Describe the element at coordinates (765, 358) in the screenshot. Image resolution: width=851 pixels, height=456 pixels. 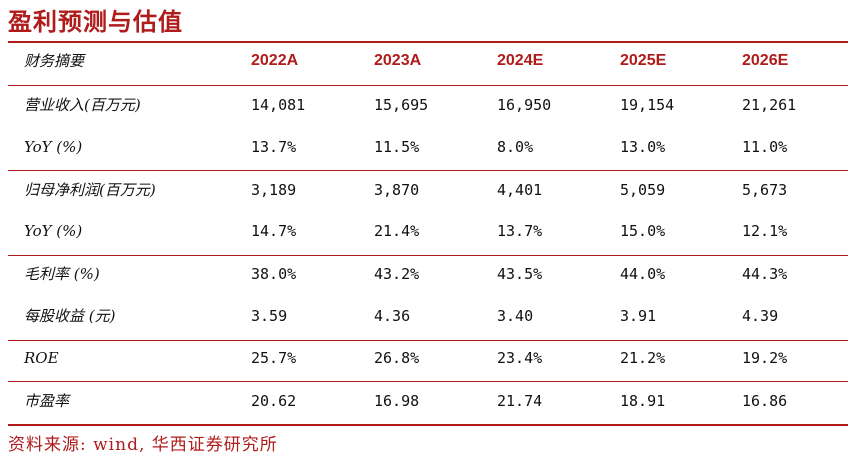
I see `table-cell: 19.2%` at that location.